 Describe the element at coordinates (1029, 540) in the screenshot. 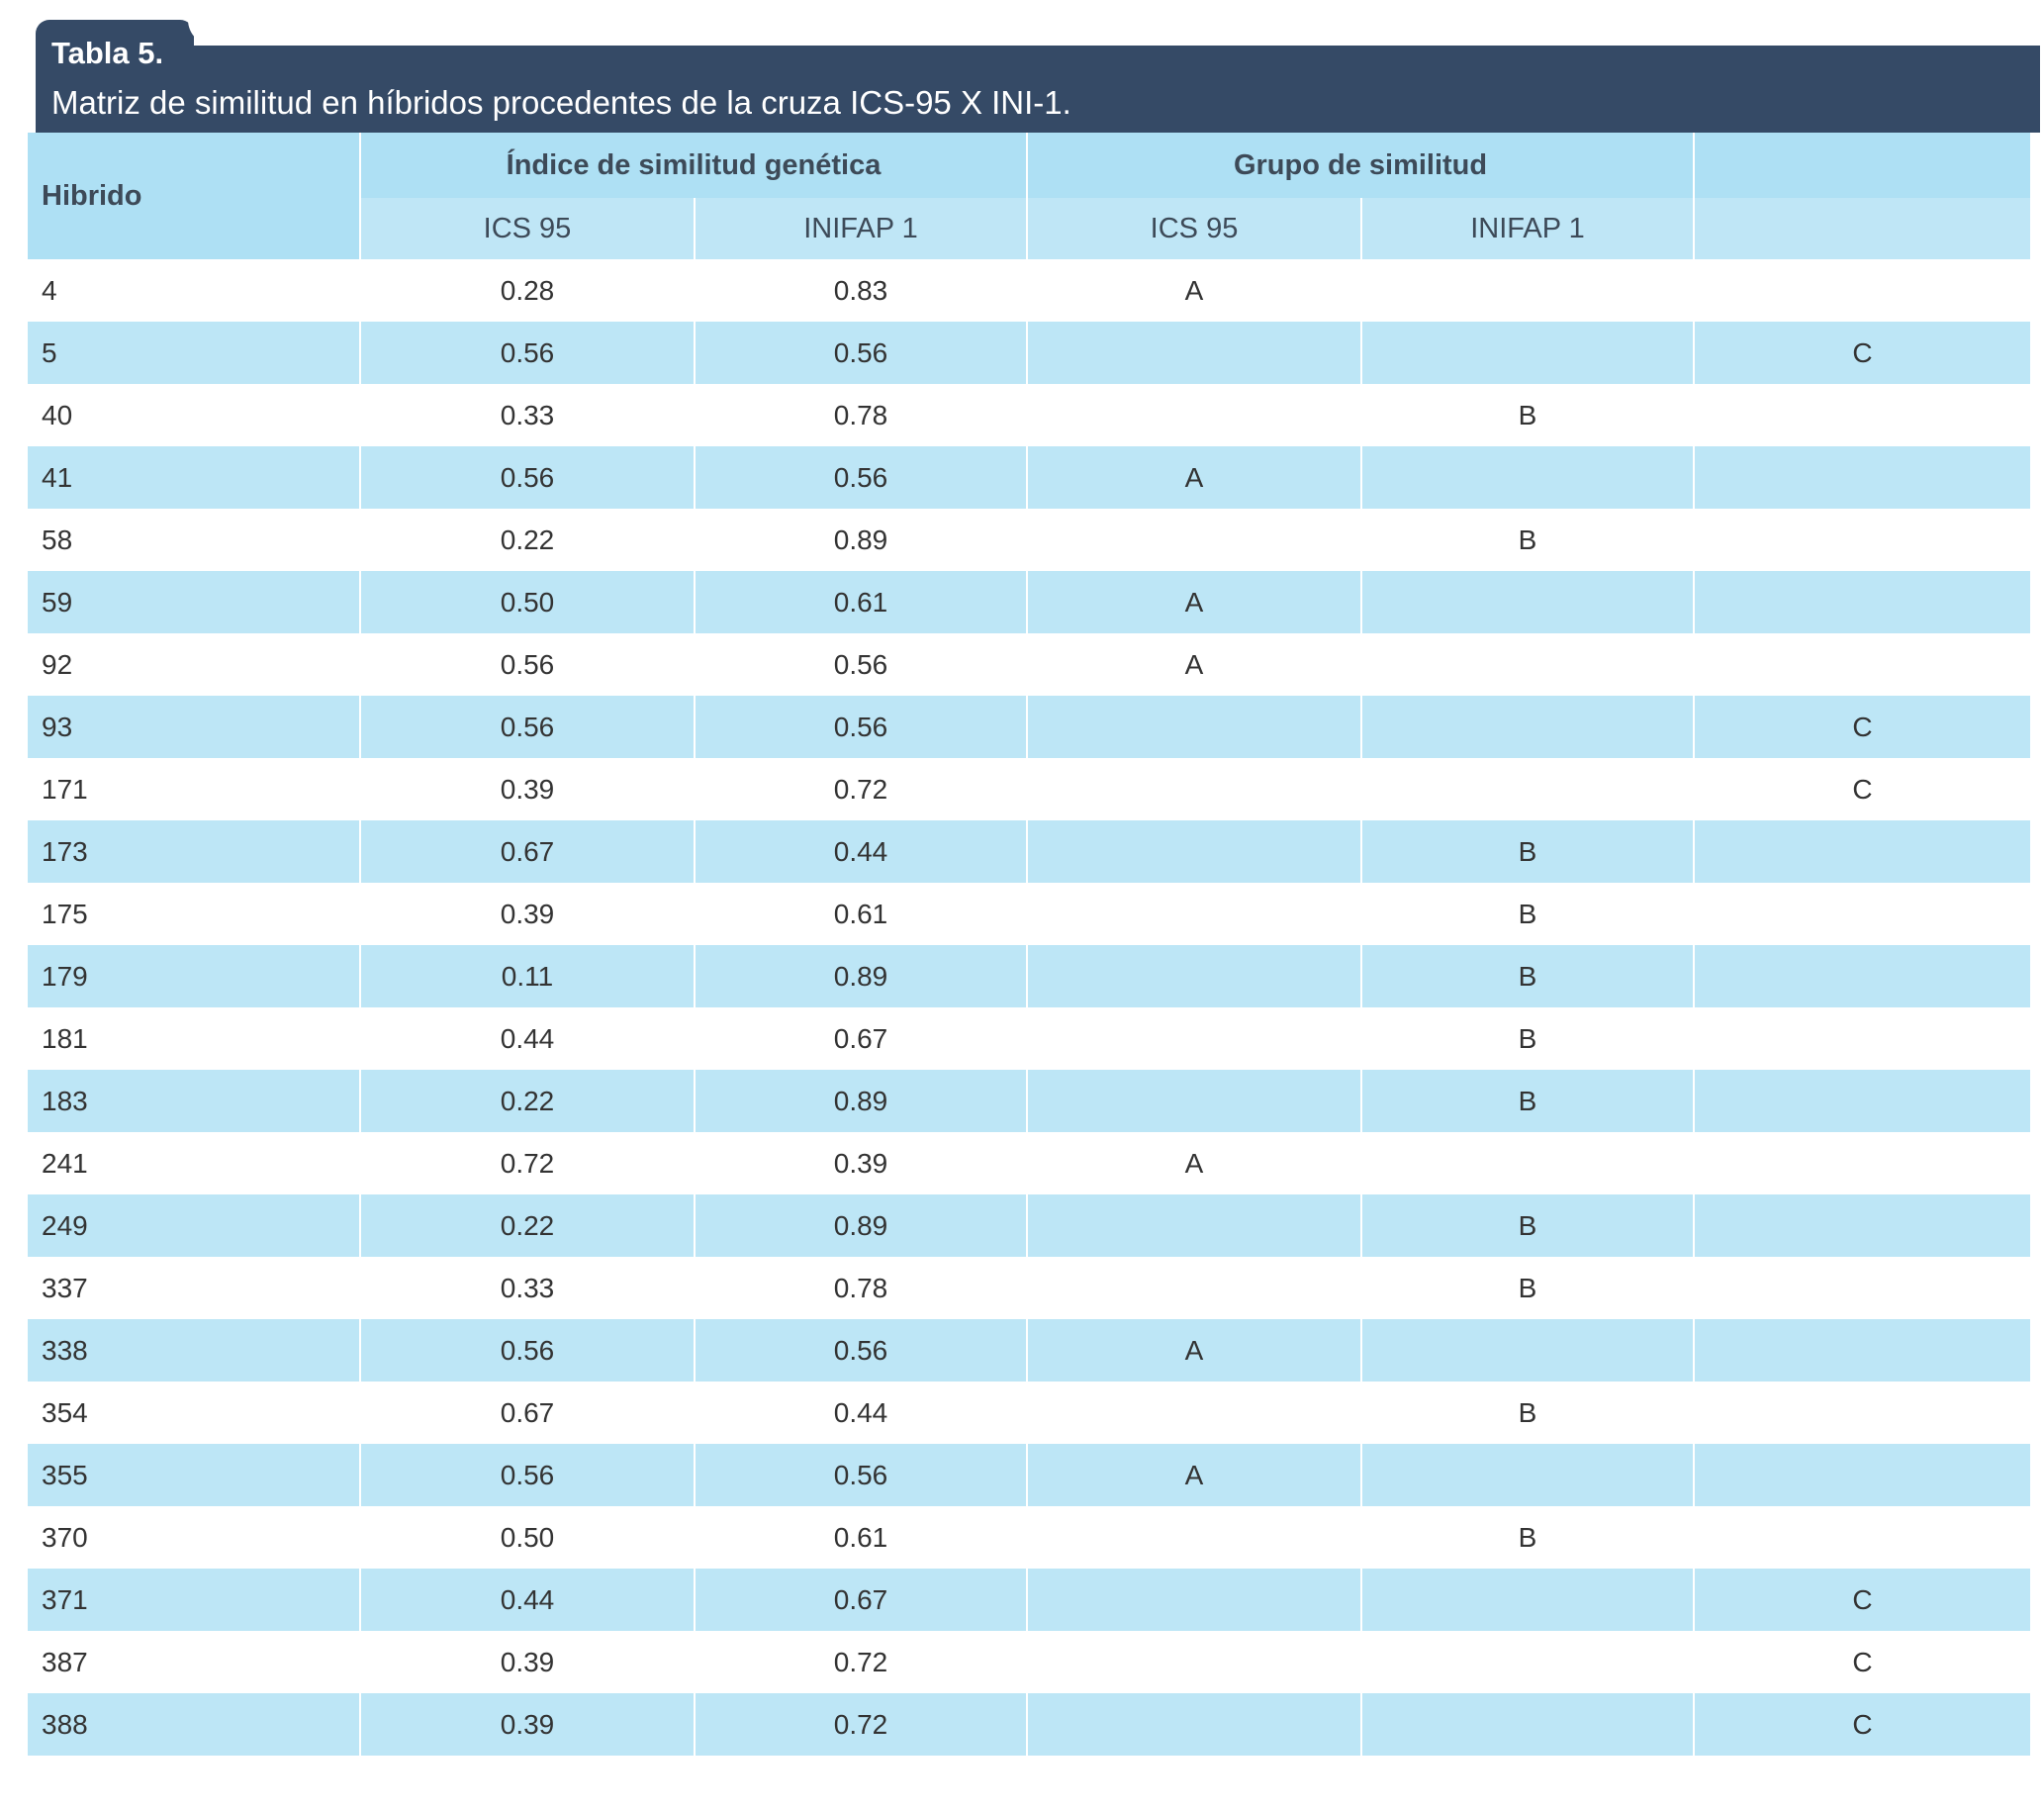

I see `table-row: 58 0.22 0.89 B` at that location.